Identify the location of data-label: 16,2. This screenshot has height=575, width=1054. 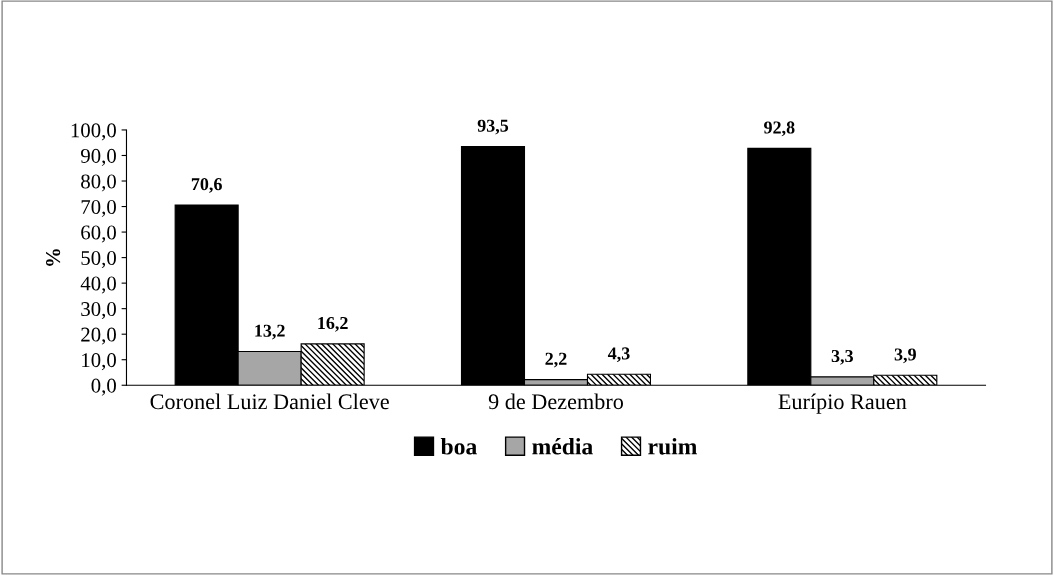
(333, 324).